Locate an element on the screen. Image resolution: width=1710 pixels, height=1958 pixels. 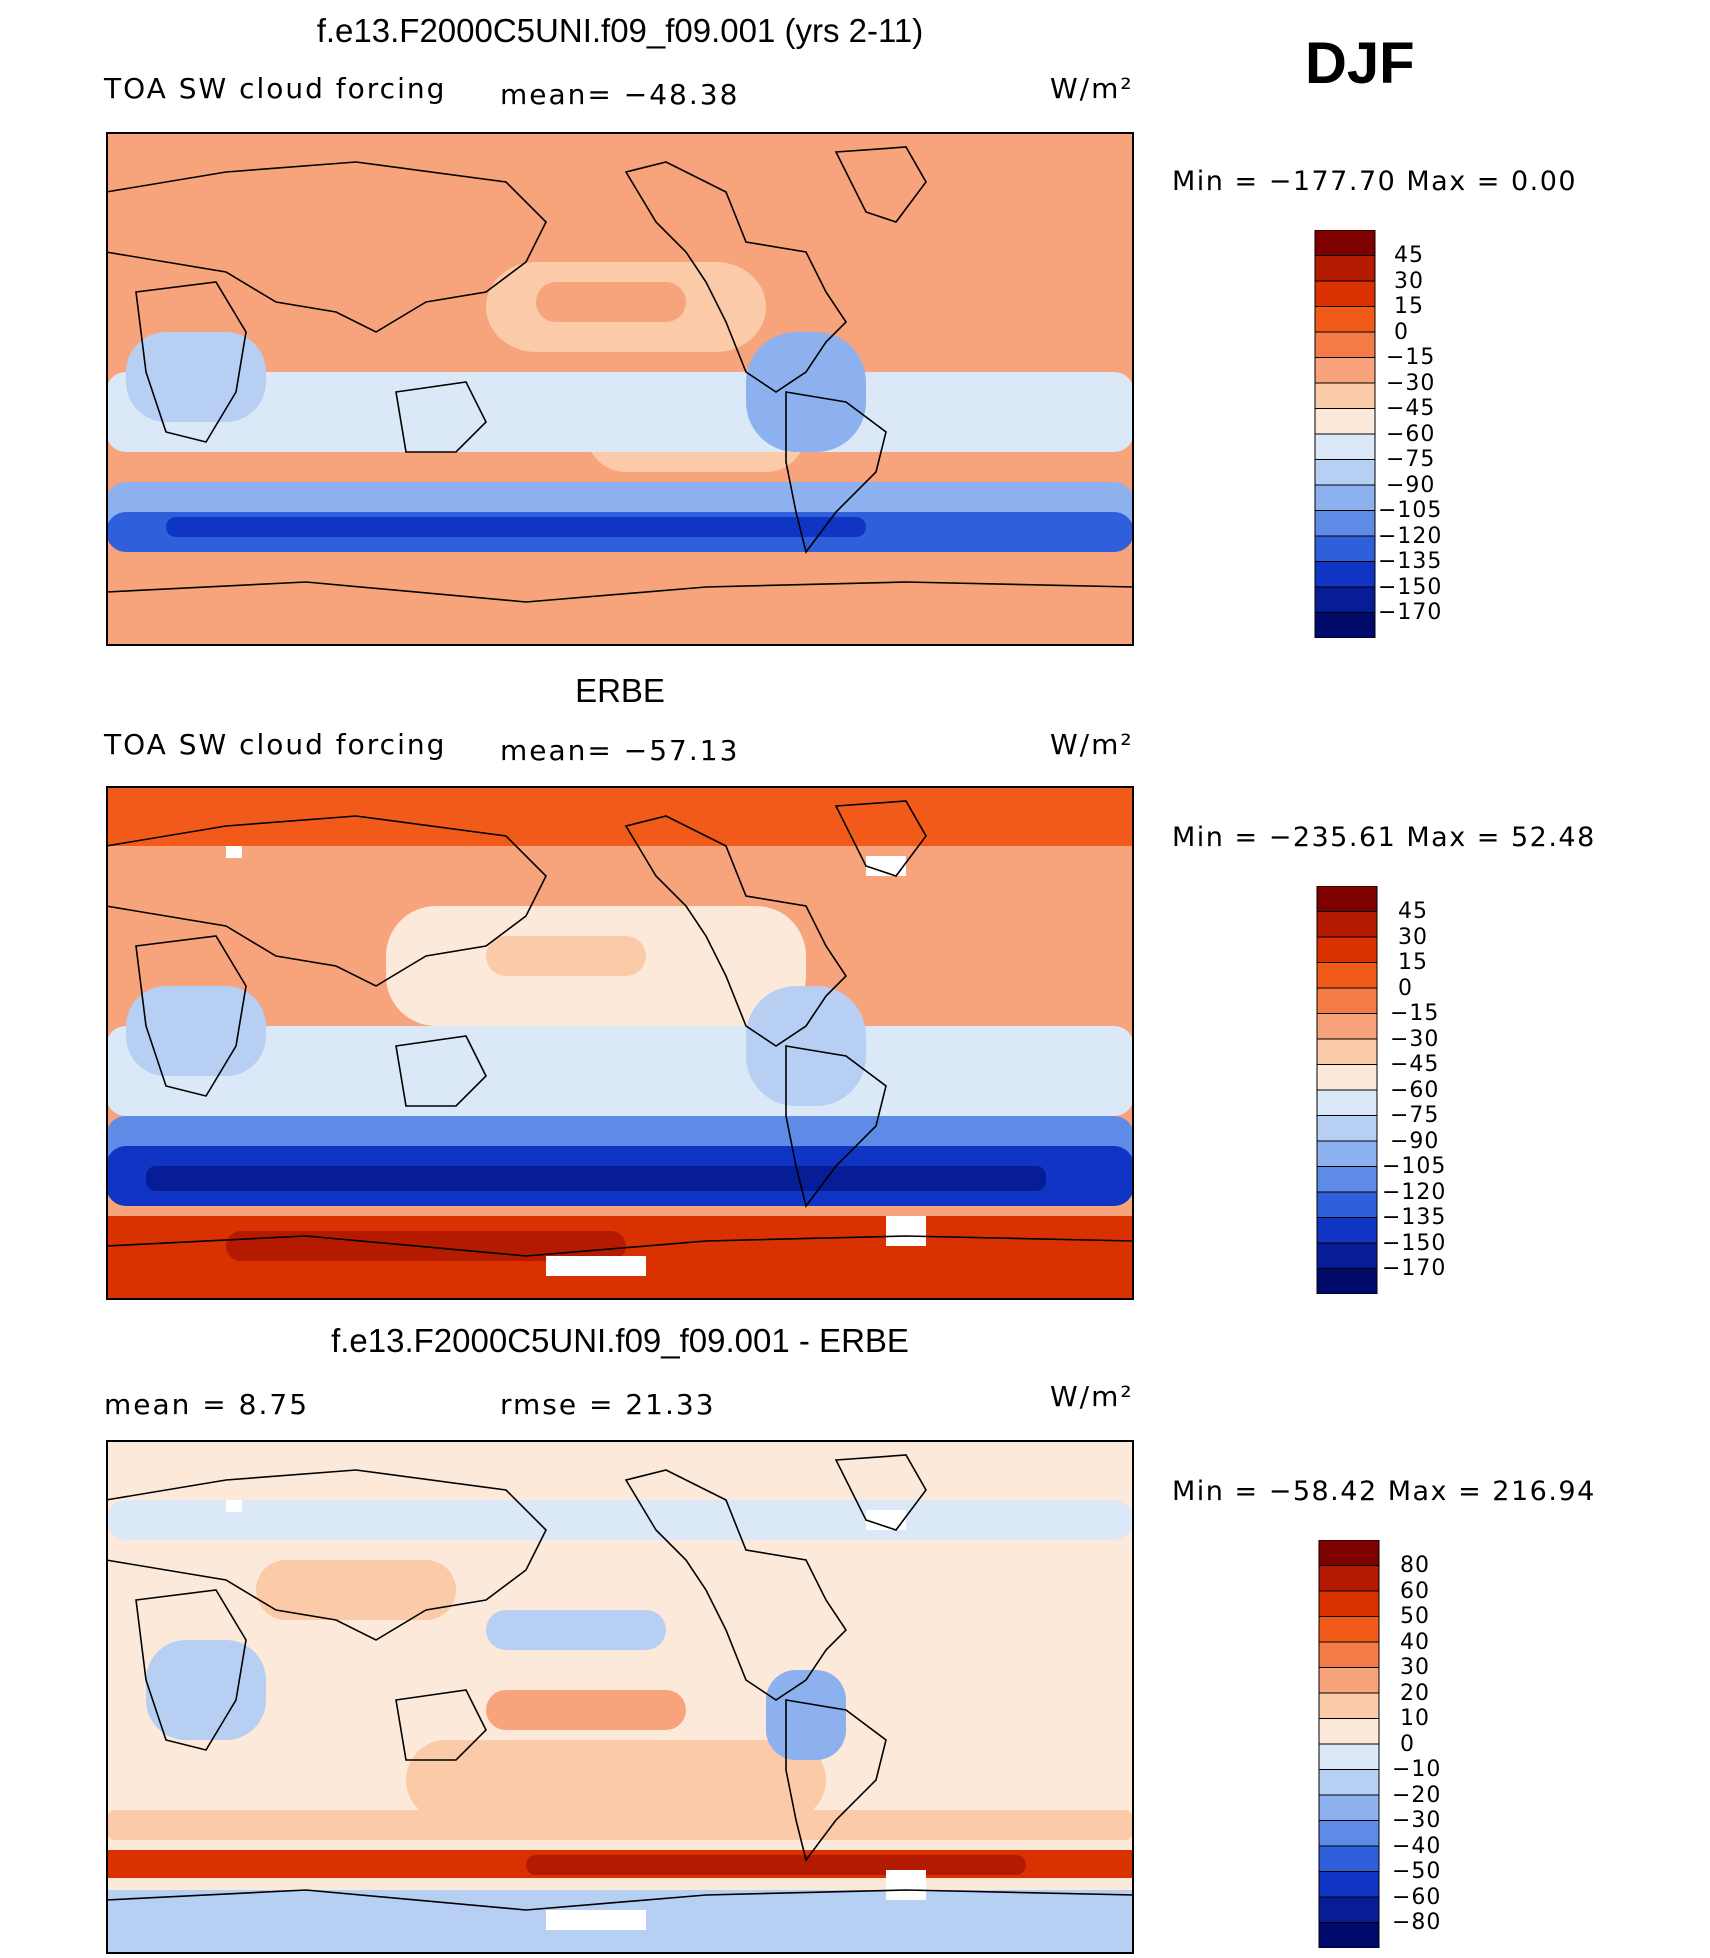
colorbar-label: −135 is located at coordinates (1414, 1217).